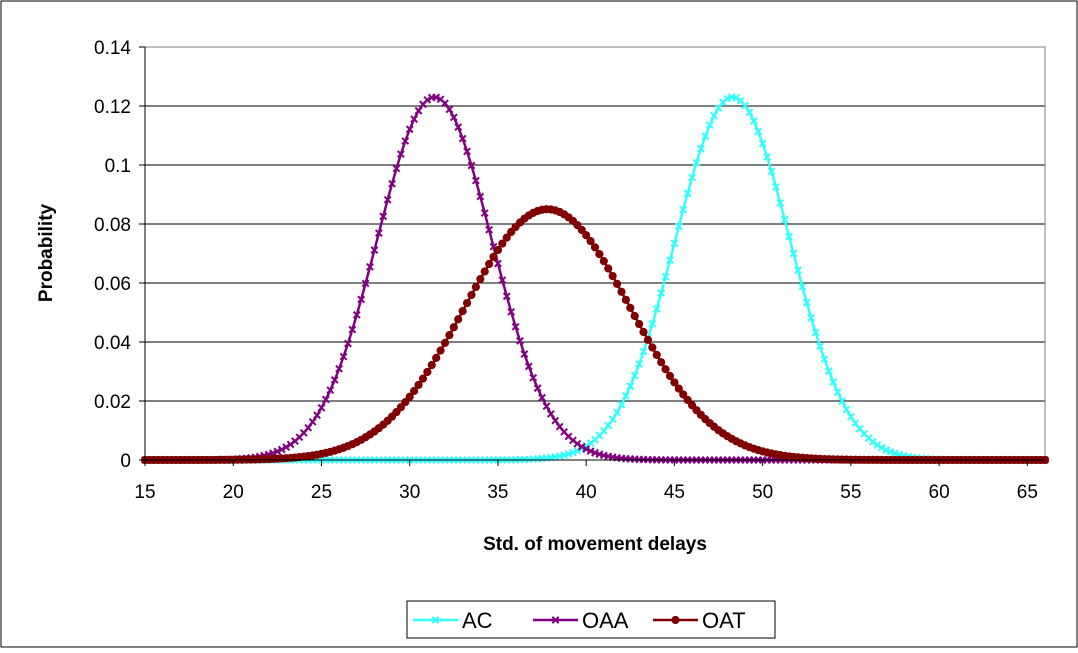 The width and height of the screenshot is (1078, 653). I want to click on legend-item-ac: AC, so click(453, 620).